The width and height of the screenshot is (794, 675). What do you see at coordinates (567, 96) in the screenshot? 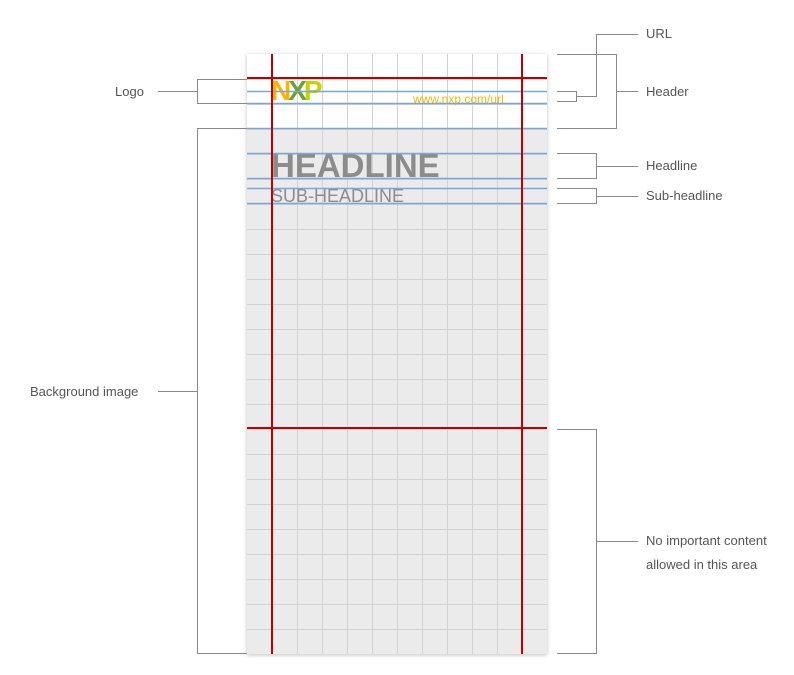
I see `bracket-url` at bounding box center [567, 96].